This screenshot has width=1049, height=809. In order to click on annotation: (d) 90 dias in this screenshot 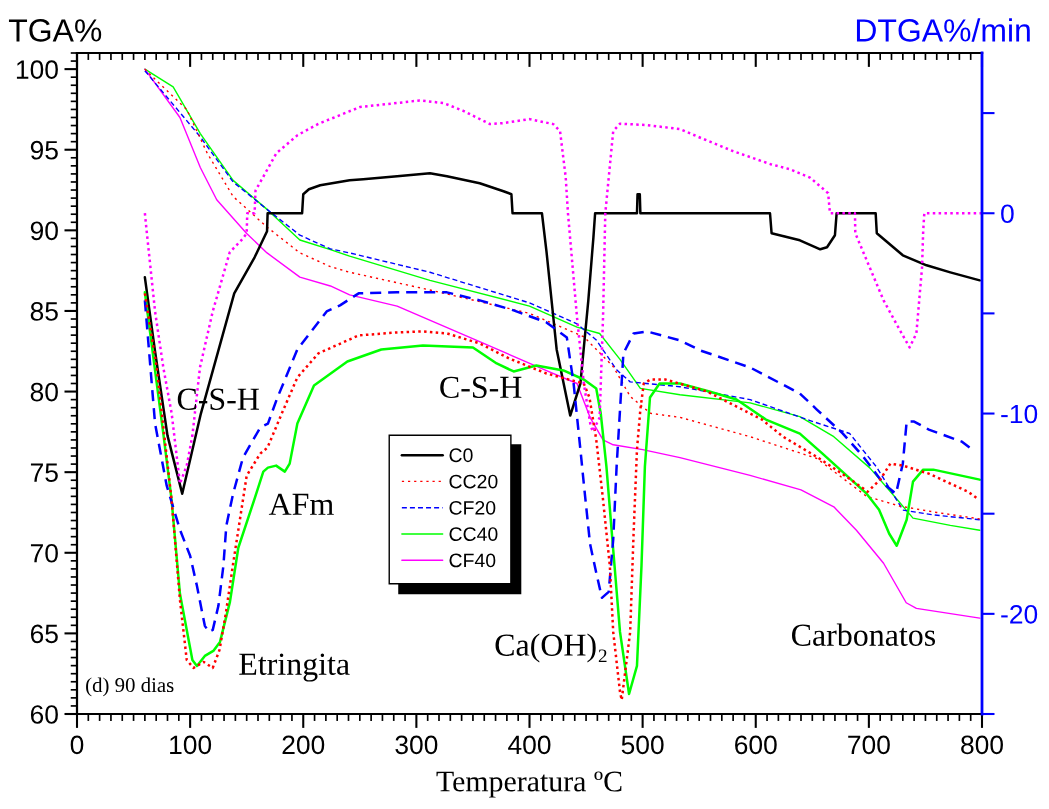, I will do `click(130, 687)`.